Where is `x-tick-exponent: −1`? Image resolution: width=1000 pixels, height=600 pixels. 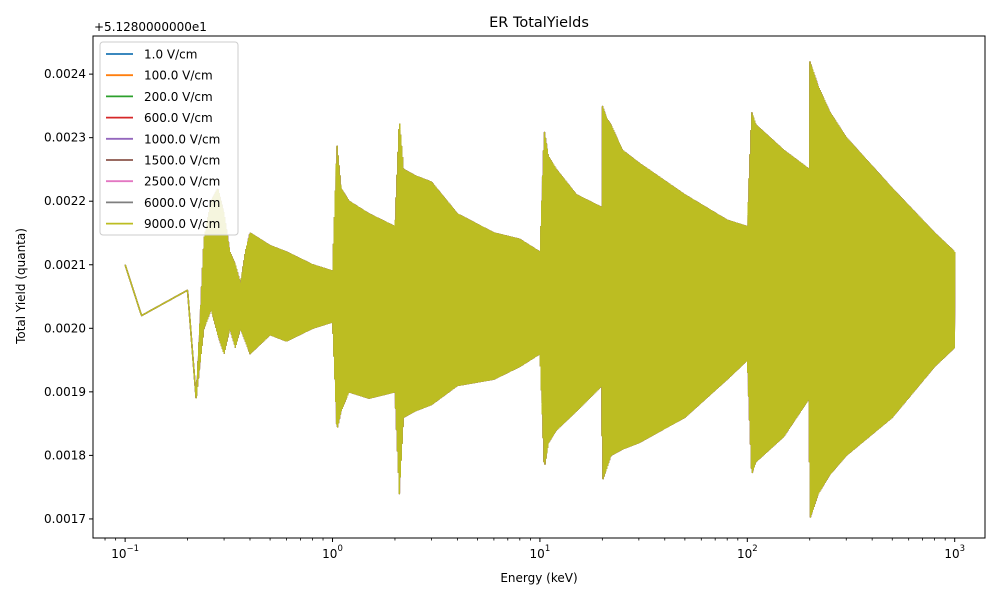
x-tick-exponent: −1 is located at coordinates (133, 549).